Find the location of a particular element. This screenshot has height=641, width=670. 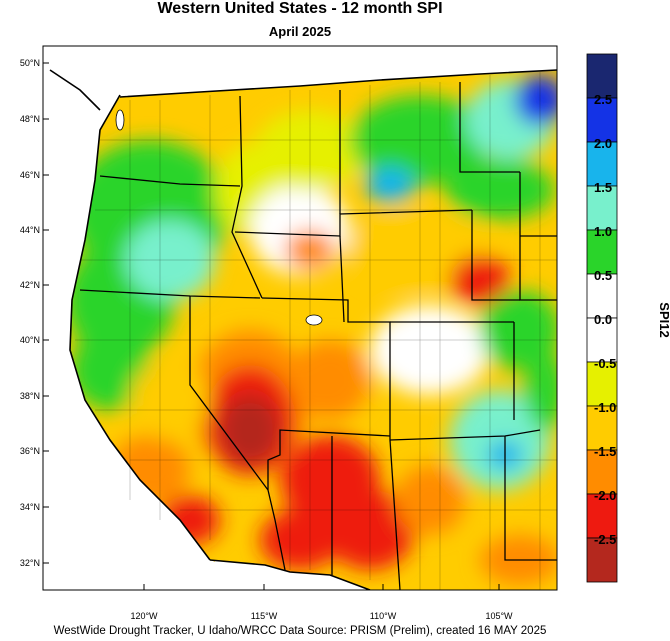

lat-label: 38°N is located at coordinates (30, 396).